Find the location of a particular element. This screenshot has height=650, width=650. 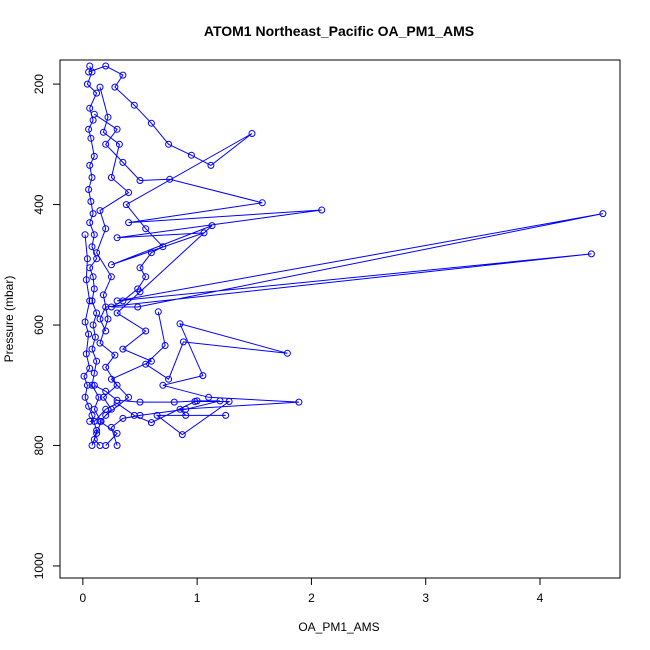

y-axis: 200 400 600 800 1000 is located at coordinates (46, 326).